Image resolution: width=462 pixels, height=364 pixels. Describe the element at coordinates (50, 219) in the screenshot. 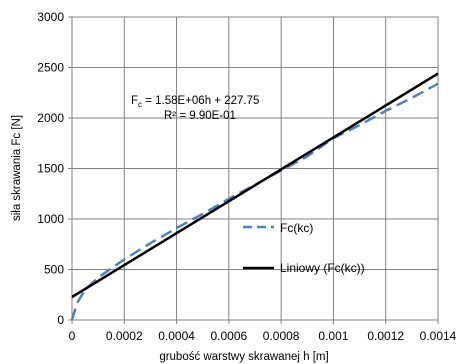

I see `y-tick-label: 1000` at that location.